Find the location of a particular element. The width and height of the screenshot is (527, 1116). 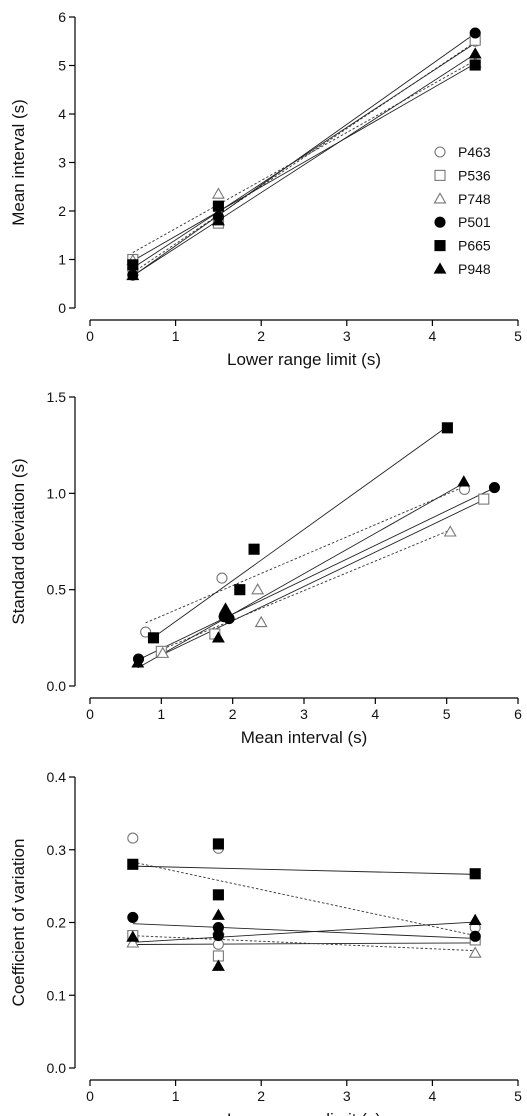

legend-marker-P748 is located at coordinates (440, 198).